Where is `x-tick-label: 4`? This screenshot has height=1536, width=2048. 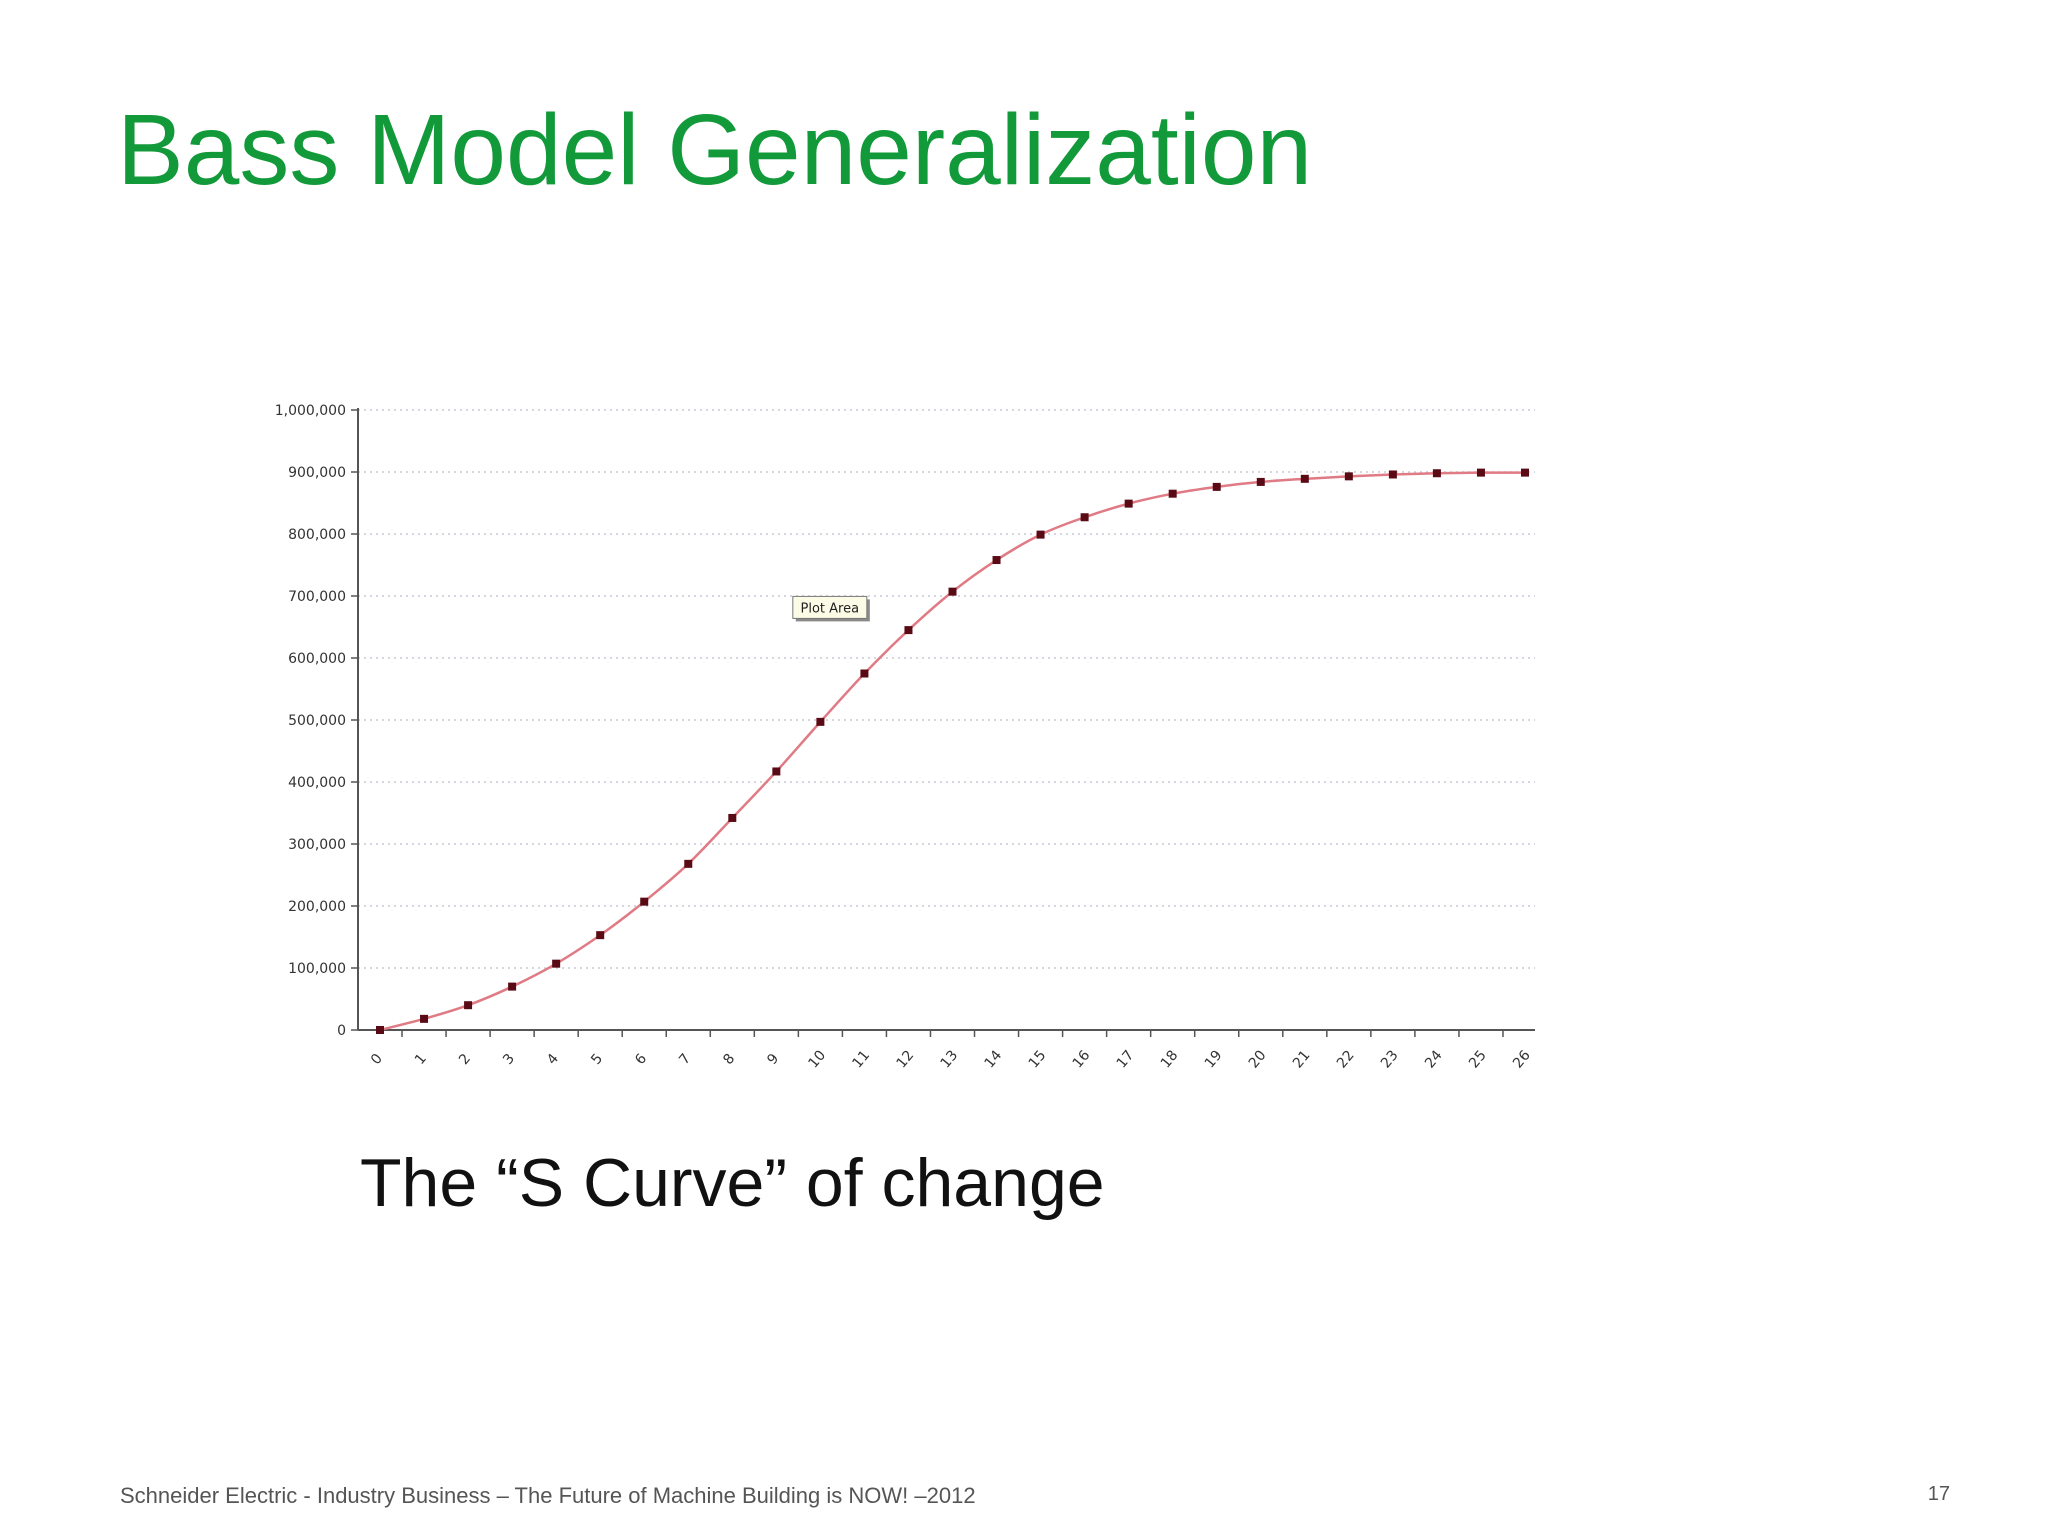 x-tick-label: 4 is located at coordinates (553, 1059).